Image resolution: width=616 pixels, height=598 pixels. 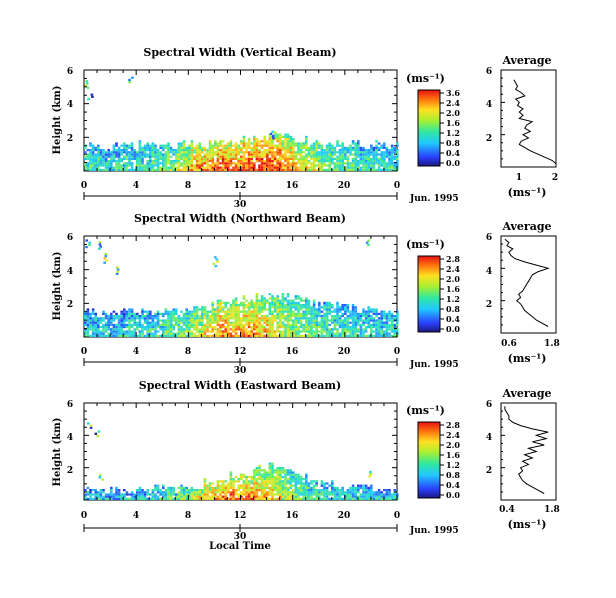 I want to click on x-tick-label: 12, so click(x=240, y=352).